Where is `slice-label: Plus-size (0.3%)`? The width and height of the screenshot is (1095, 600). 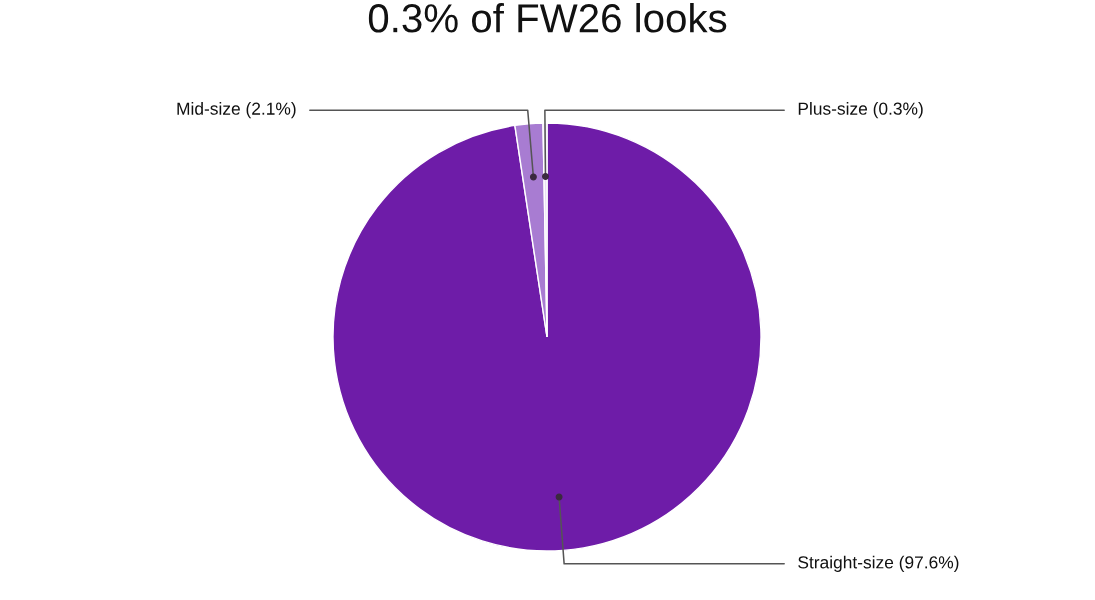 slice-label: Plus-size (0.3%) is located at coordinates (860, 110).